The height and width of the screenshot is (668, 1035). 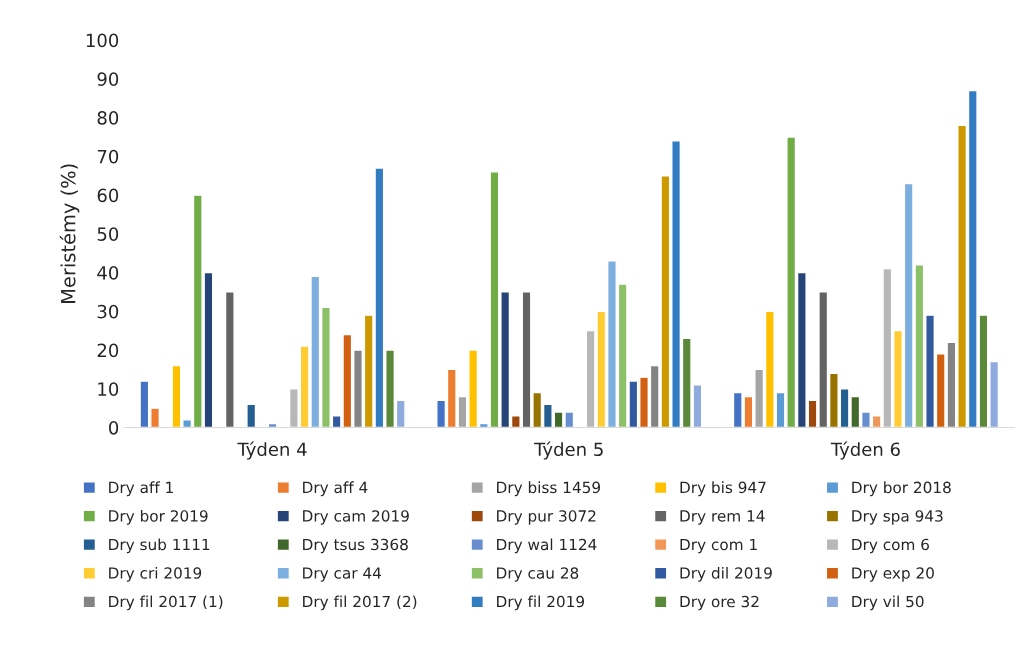 I want to click on legend-label: Dry fil 2019, so click(x=541, y=603).